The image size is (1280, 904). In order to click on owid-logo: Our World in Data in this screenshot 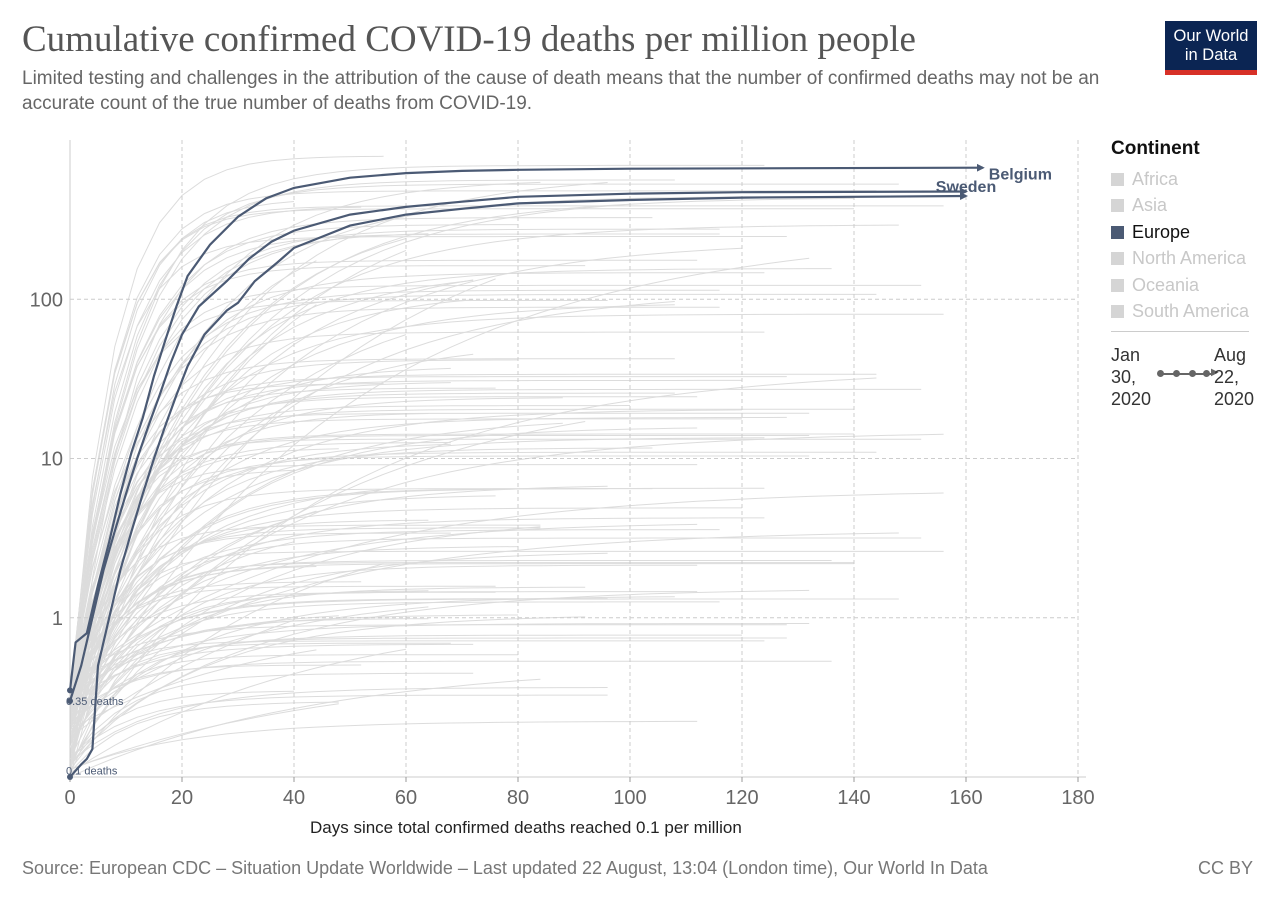, I will do `click(1211, 48)`.